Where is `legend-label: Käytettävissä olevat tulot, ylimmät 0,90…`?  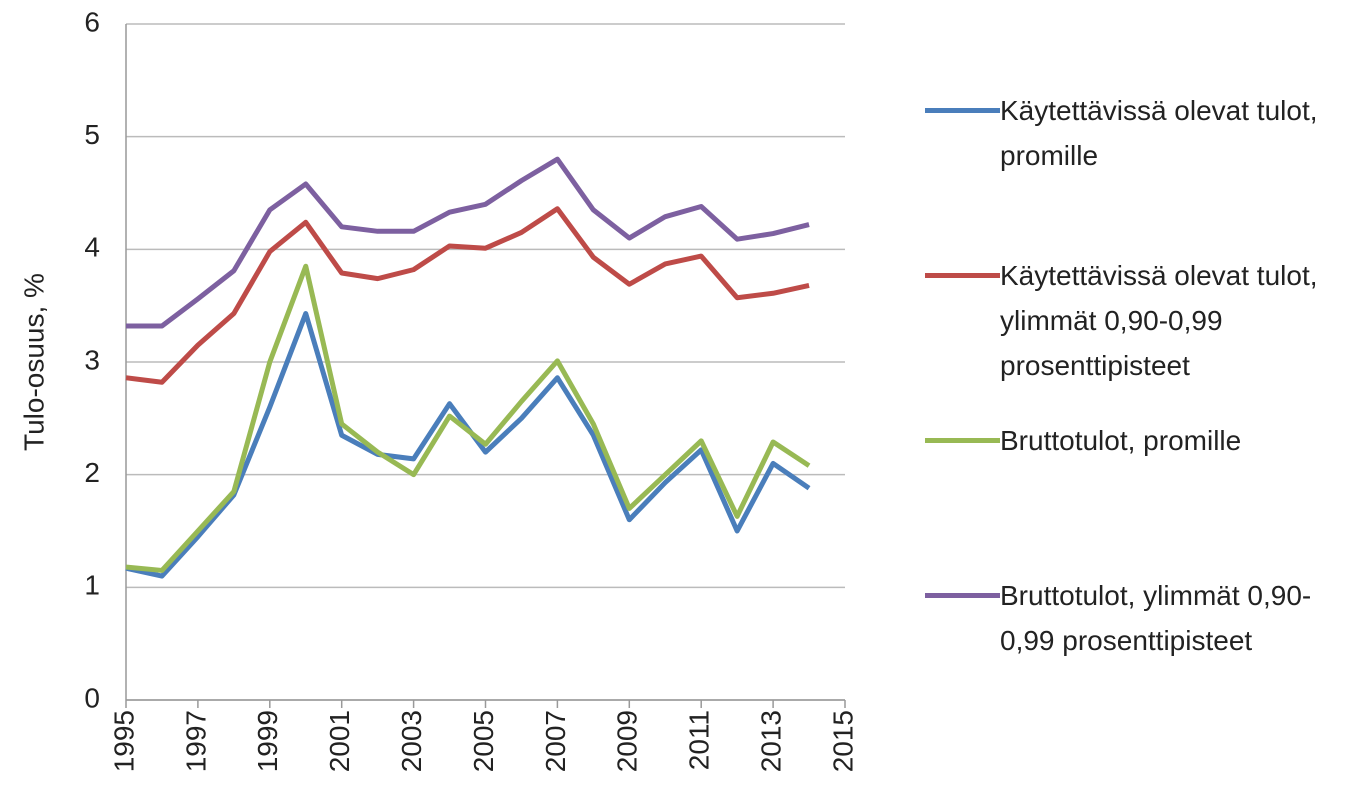
legend-label: Käytettävissä olevat tulot, ylimmät 0,90… is located at coordinates (1159, 320).